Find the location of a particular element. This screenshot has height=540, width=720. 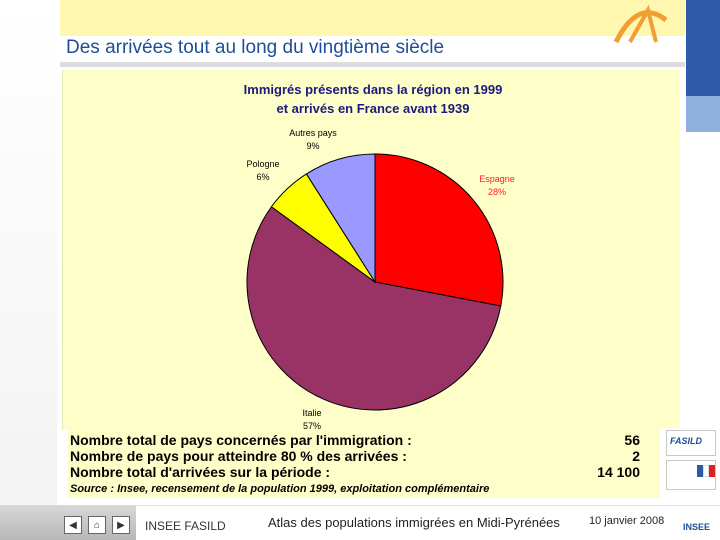

flag-white is located at coordinates (706, 471).